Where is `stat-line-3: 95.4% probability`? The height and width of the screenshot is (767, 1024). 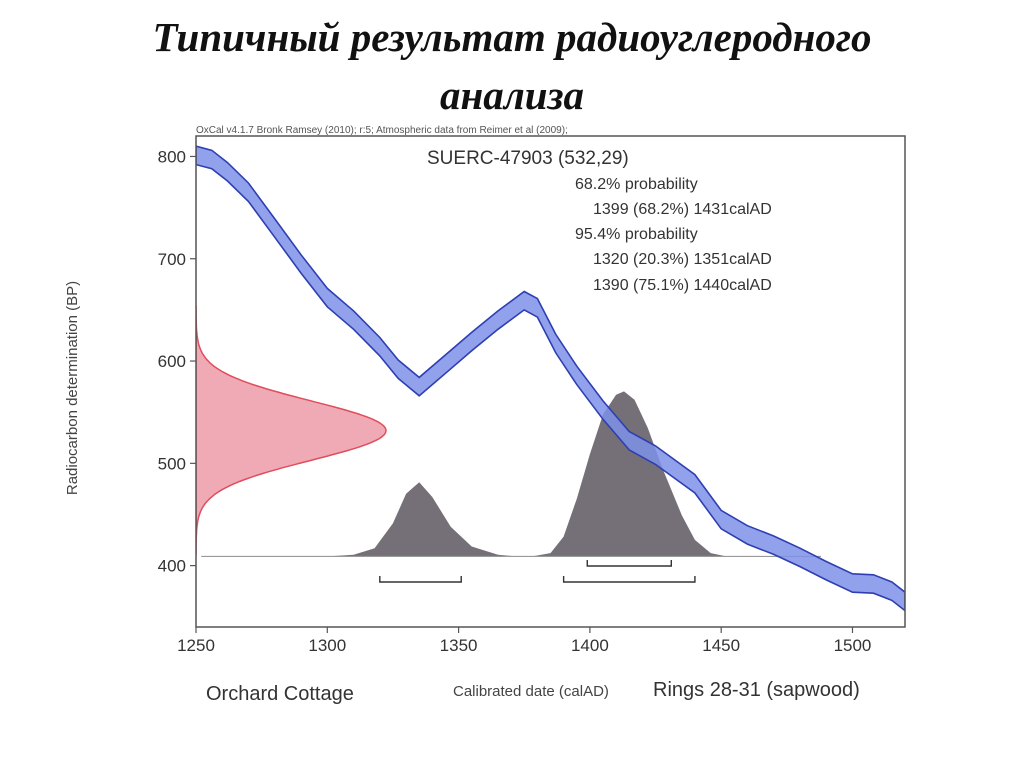
stat-line-3: 95.4% probability is located at coordinates (636, 234).